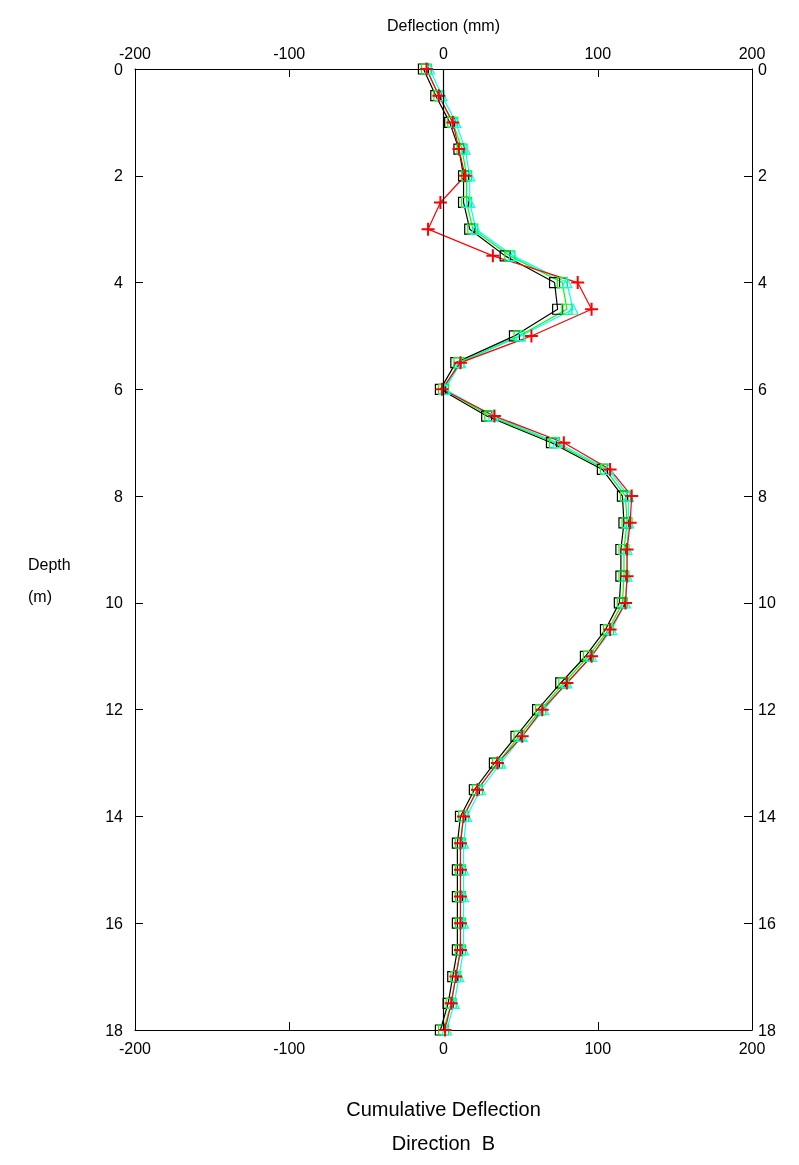  I want to click on x-tick-label: -200, so click(135, 53).